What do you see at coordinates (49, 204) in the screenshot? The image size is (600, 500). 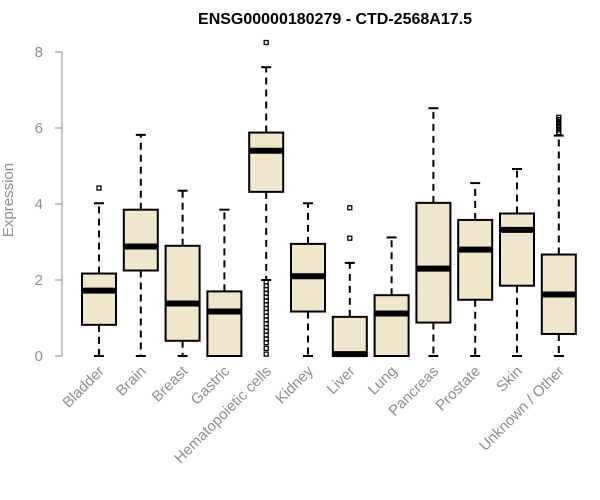 I see `y-axis: 0 2 4 6 8` at bounding box center [49, 204].